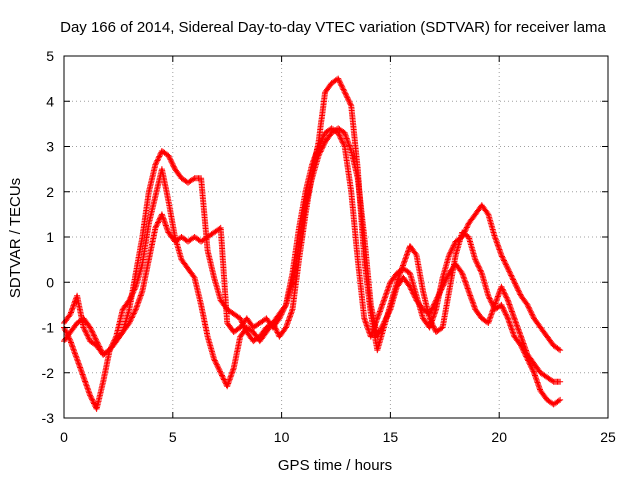 The height and width of the screenshot is (480, 640). Describe the element at coordinates (608, 437) in the screenshot. I see `x-tick-label: 25` at that location.